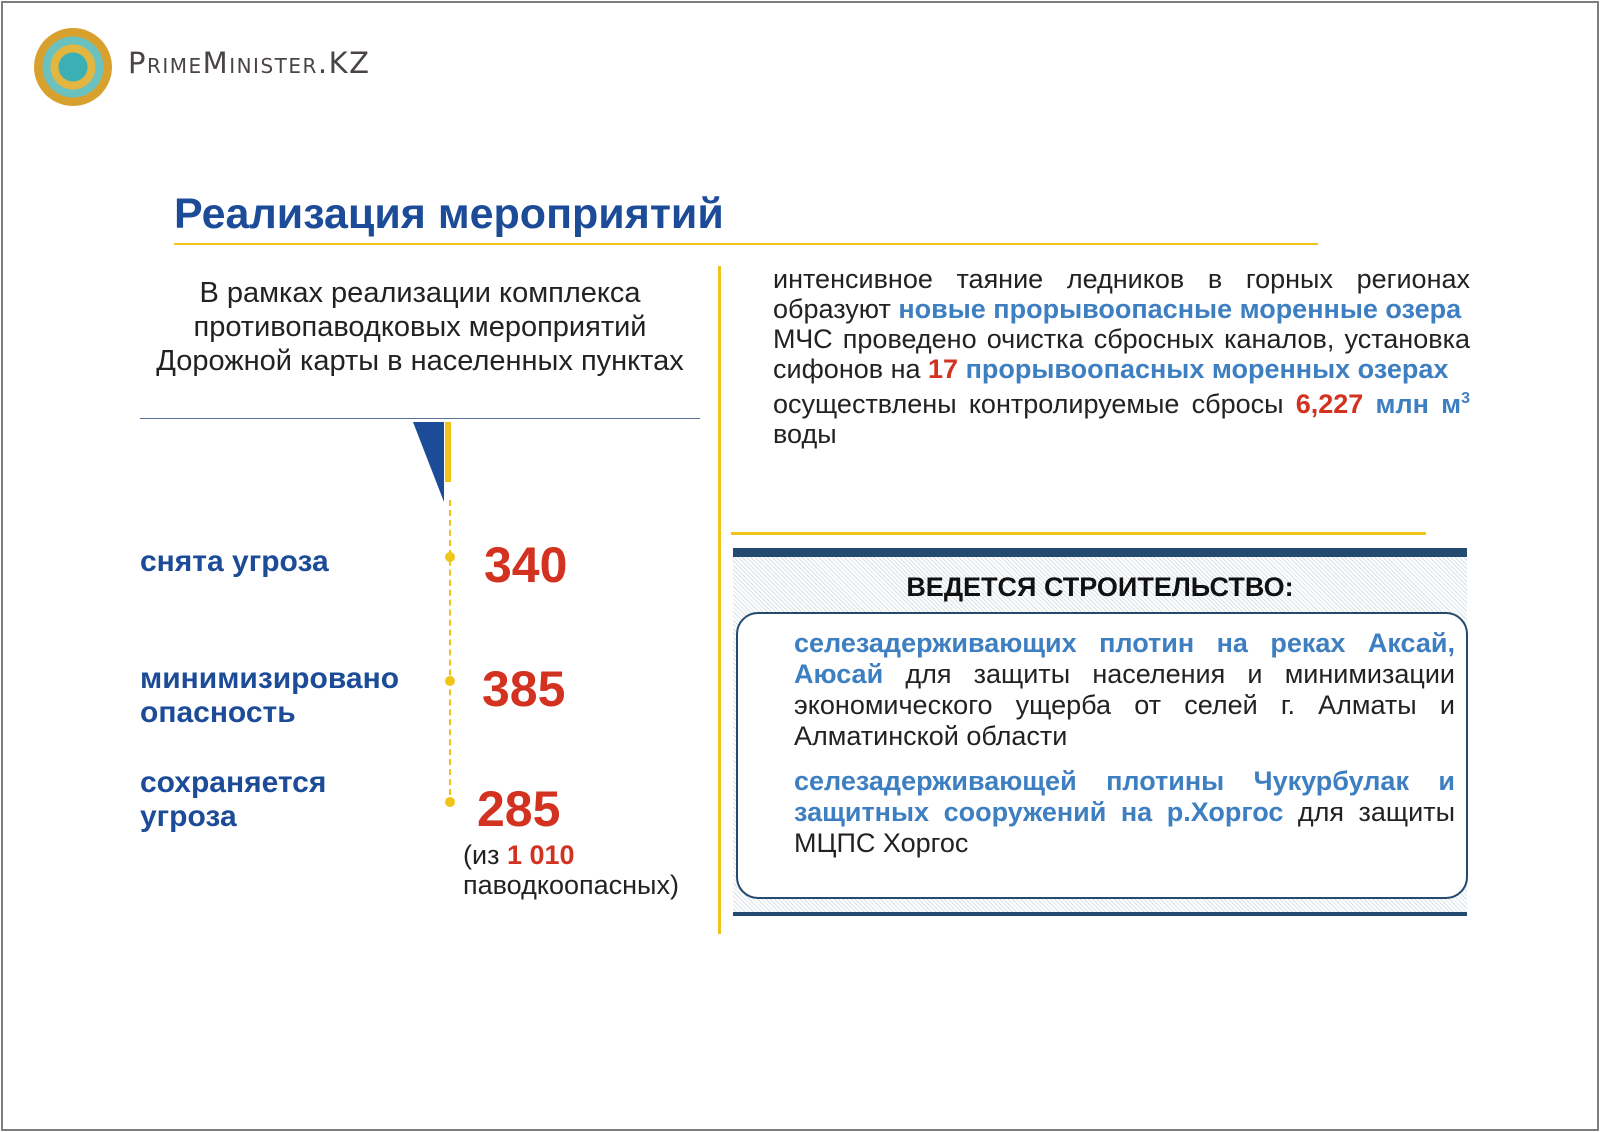 This screenshot has width=1600, height=1132. I want to click on stat-label-minimized: минимизировано опасность, so click(270, 695).